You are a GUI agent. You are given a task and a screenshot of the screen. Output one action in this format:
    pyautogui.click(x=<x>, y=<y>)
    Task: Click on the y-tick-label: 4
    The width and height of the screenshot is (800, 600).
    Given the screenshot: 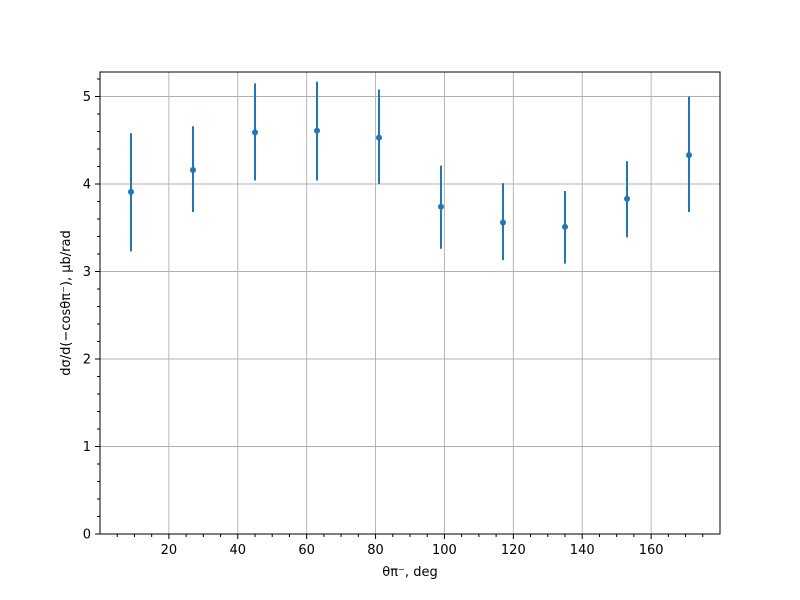 What is the action you would take?
    pyautogui.click(x=87, y=185)
    